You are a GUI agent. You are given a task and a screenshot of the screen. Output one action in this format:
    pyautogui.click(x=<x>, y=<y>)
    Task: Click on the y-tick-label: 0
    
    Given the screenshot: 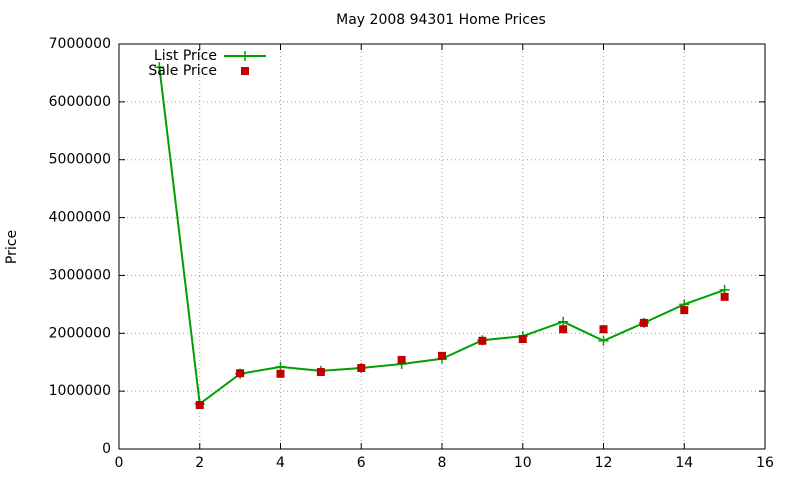 What is the action you would take?
    pyautogui.click(x=106, y=449)
    